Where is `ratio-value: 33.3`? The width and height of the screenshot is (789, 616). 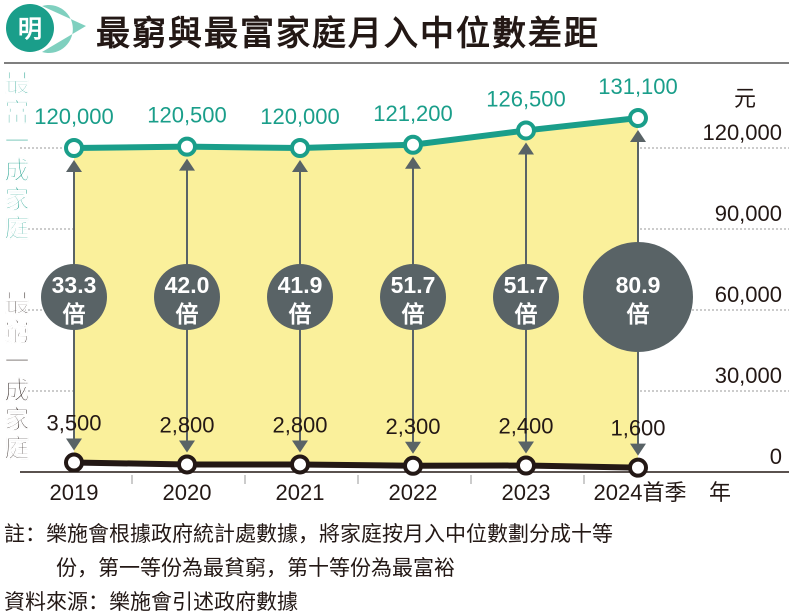 ratio-value: 33.3 is located at coordinates (74, 285).